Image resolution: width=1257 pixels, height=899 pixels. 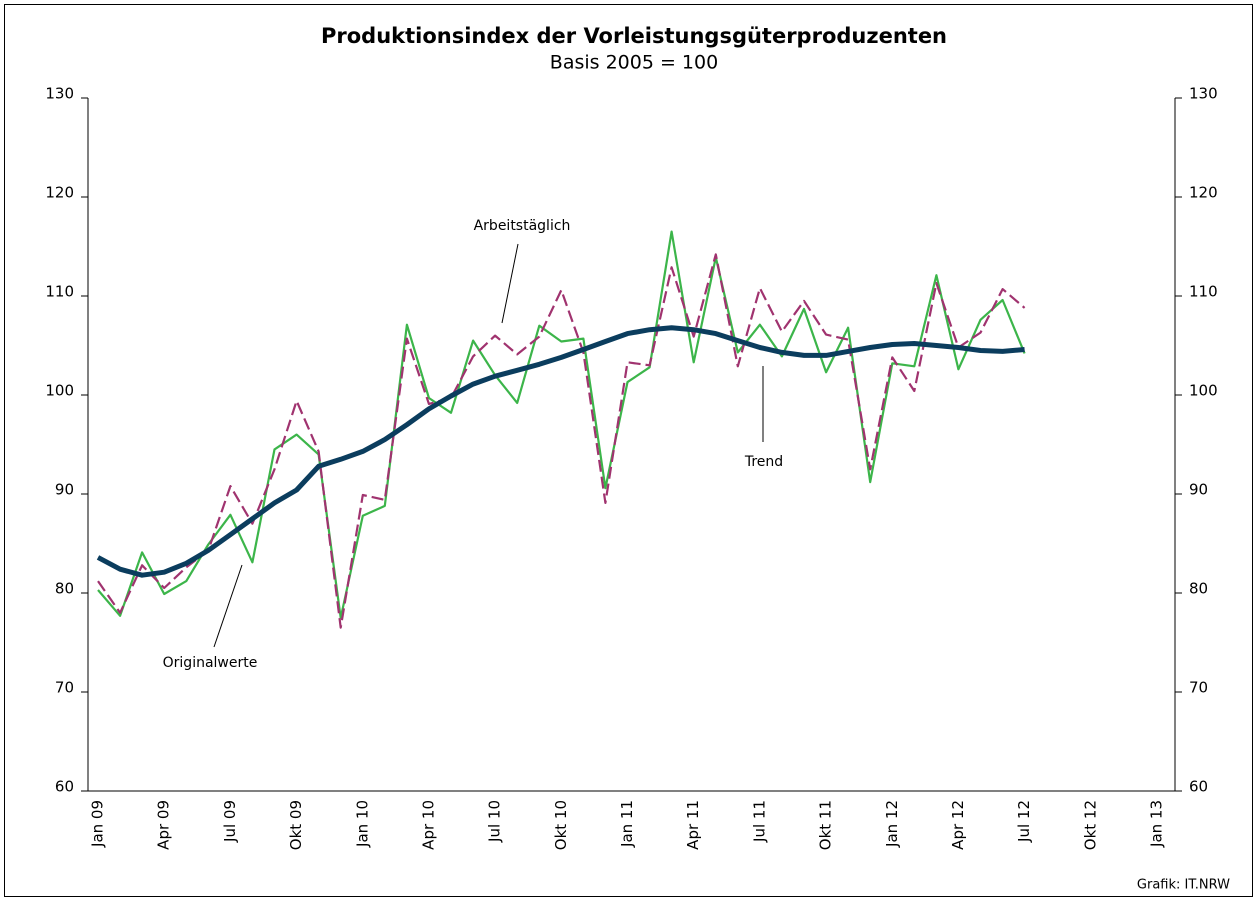 I want to click on chart-subtitle: Basis 2005 = 100, so click(x=634, y=63).